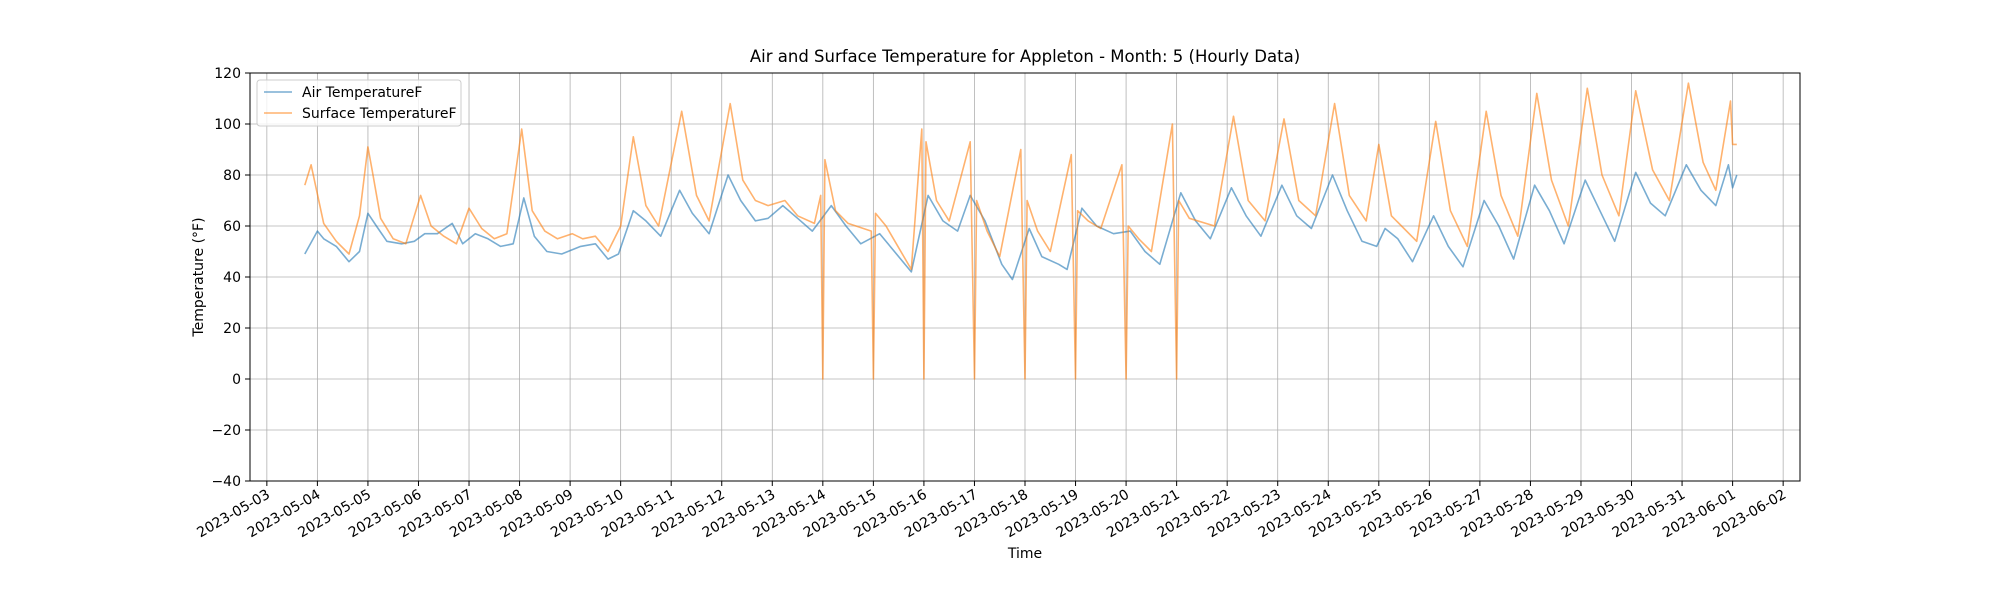 This screenshot has width=2000, height=600. What do you see at coordinates (227, 125) in the screenshot?
I see `y-tick-label: 100` at bounding box center [227, 125].